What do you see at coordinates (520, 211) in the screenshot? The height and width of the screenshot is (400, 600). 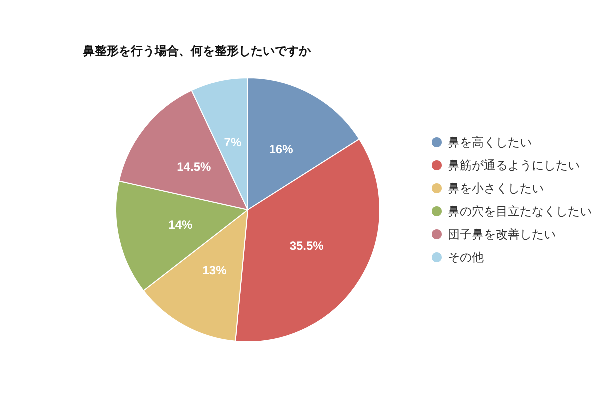 I see `legend-label: 鼻の穴を目立たなくしたい` at bounding box center [520, 211].